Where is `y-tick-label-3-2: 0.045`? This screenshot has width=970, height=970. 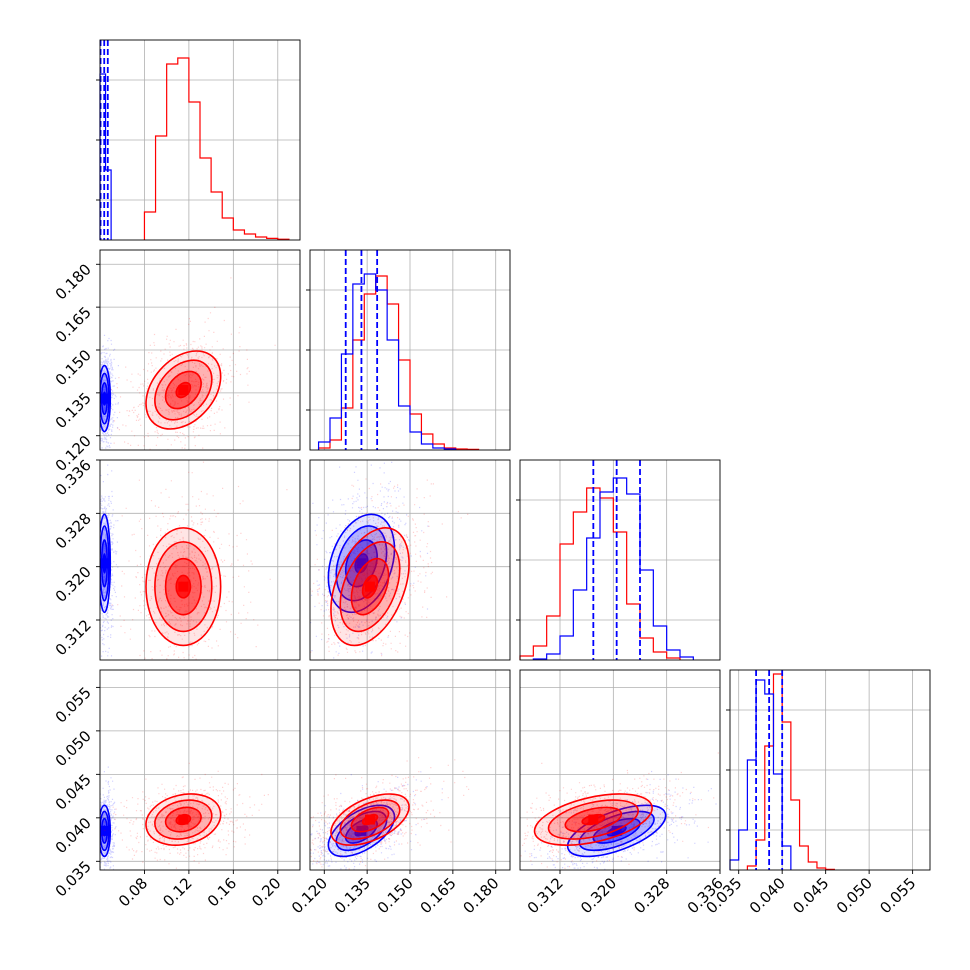
y-tick-label-3-2: 0.045 is located at coordinates (73, 791).